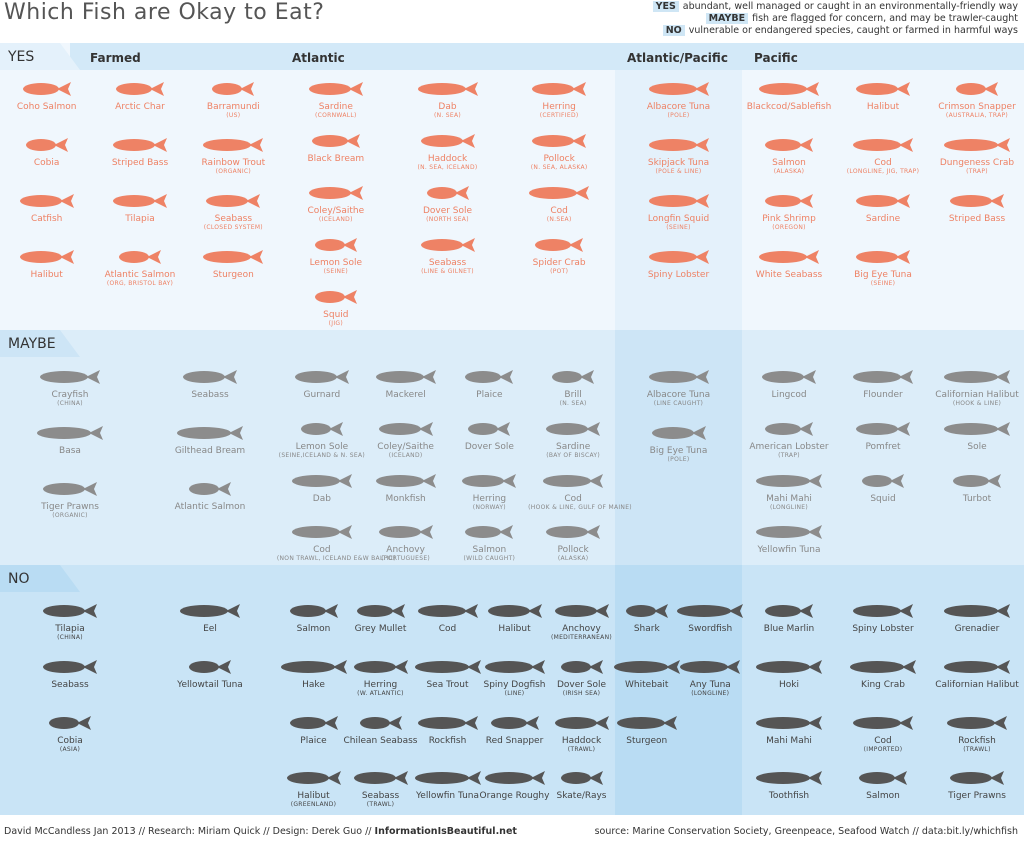 The width and height of the screenshot is (1024, 843). What do you see at coordinates (678, 107) in the screenshot?
I see `fish-name: Albacore Tuna` at bounding box center [678, 107].